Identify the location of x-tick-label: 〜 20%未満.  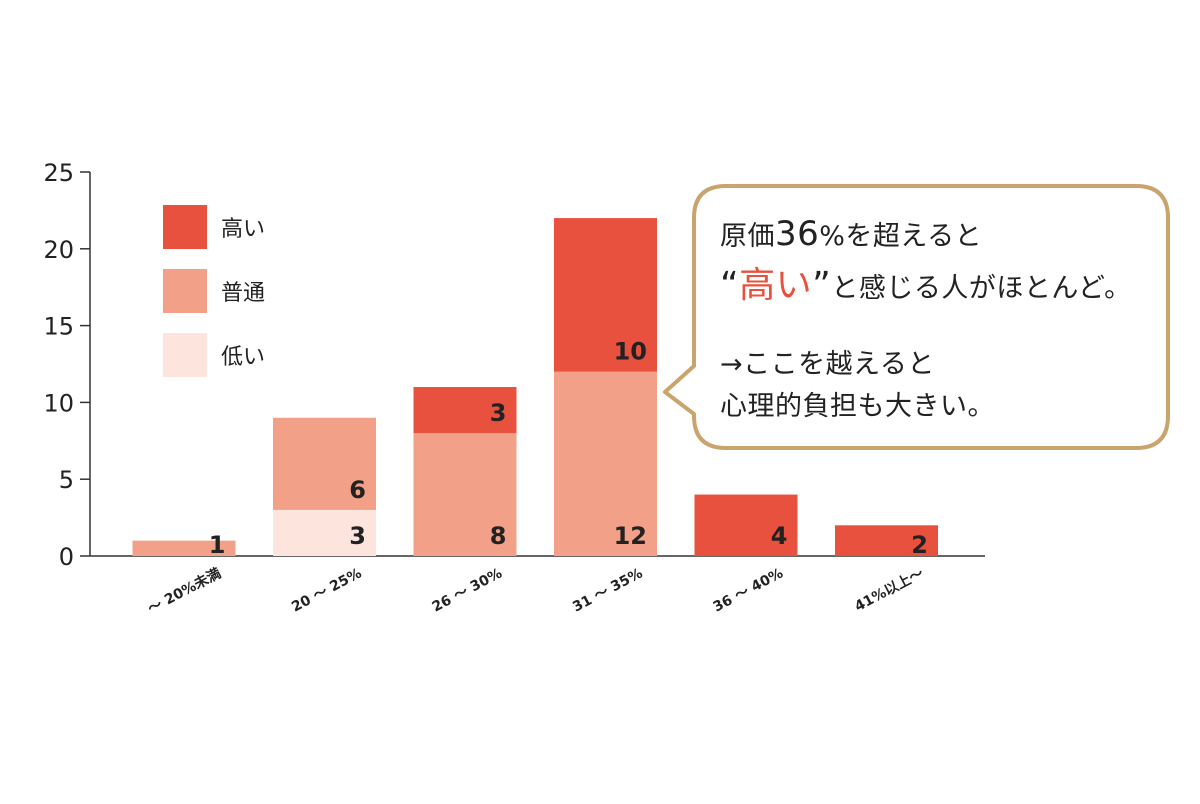
(184, 591).